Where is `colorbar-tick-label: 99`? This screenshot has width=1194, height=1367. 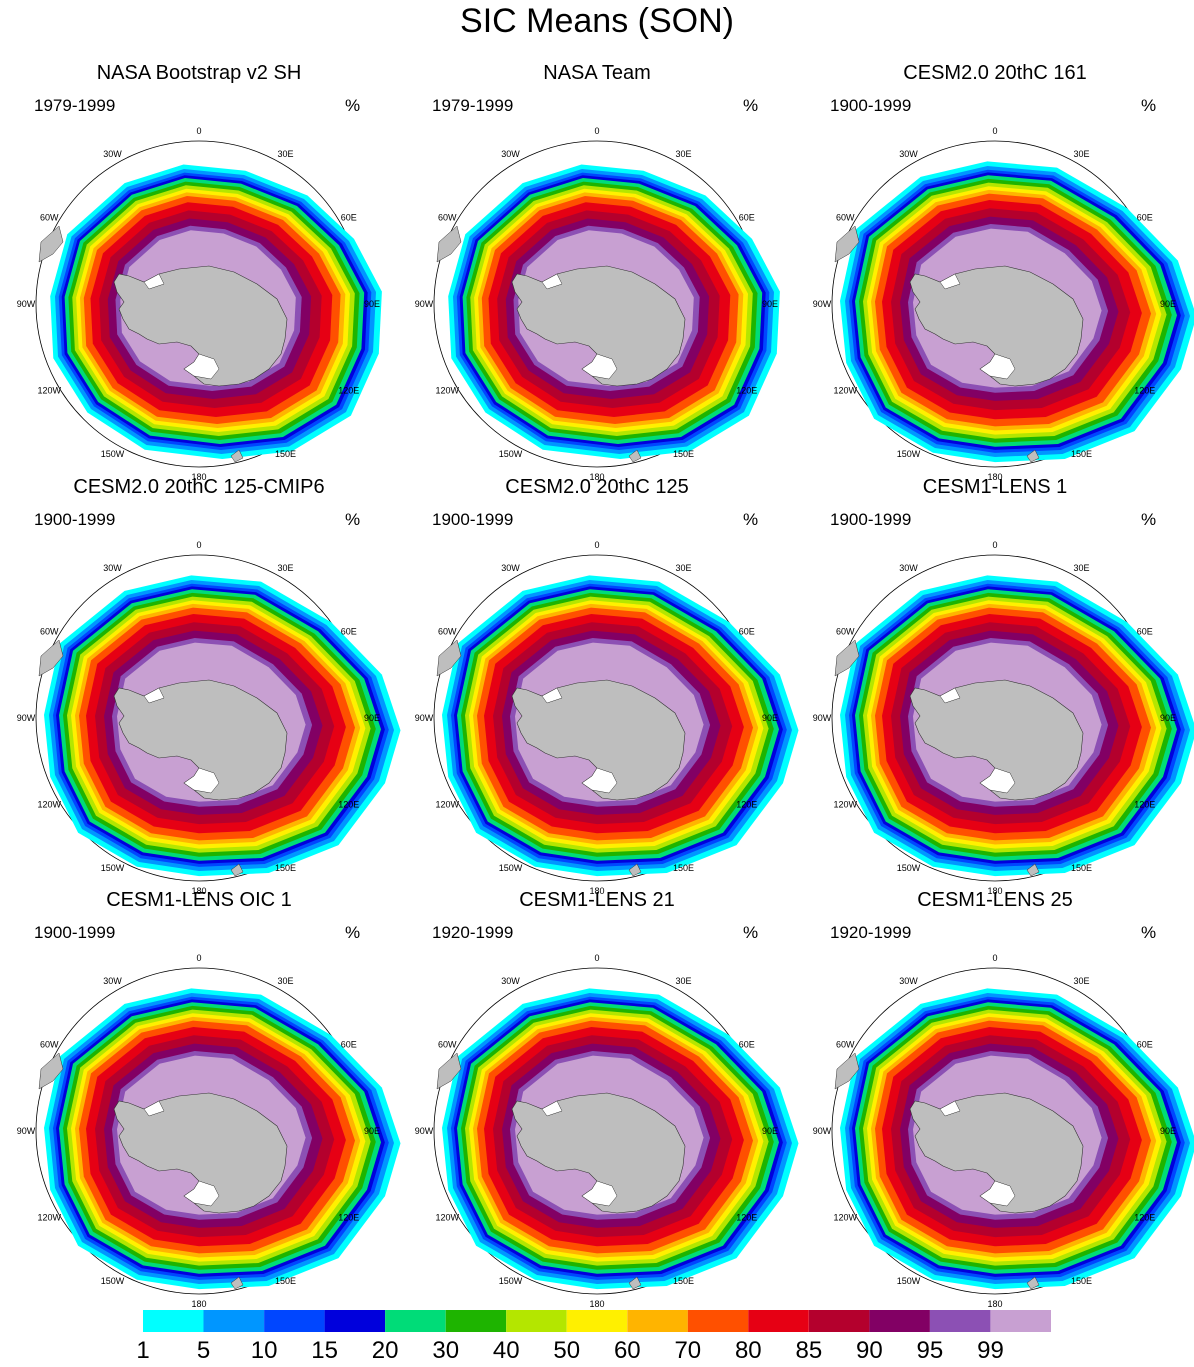
colorbar-tick-label: 99 is located at coordinates (990, 1350).